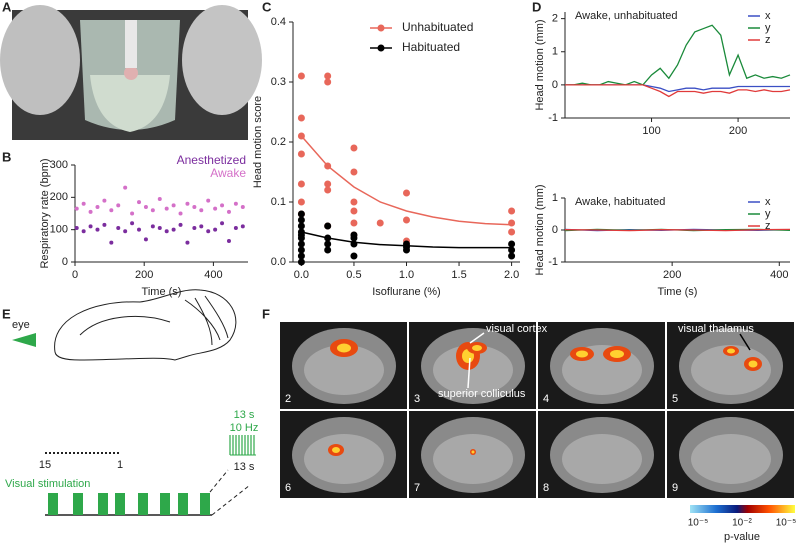 The image size is (800, 546). I want to click on legend-label: Anesthetized, so click(211, 160).